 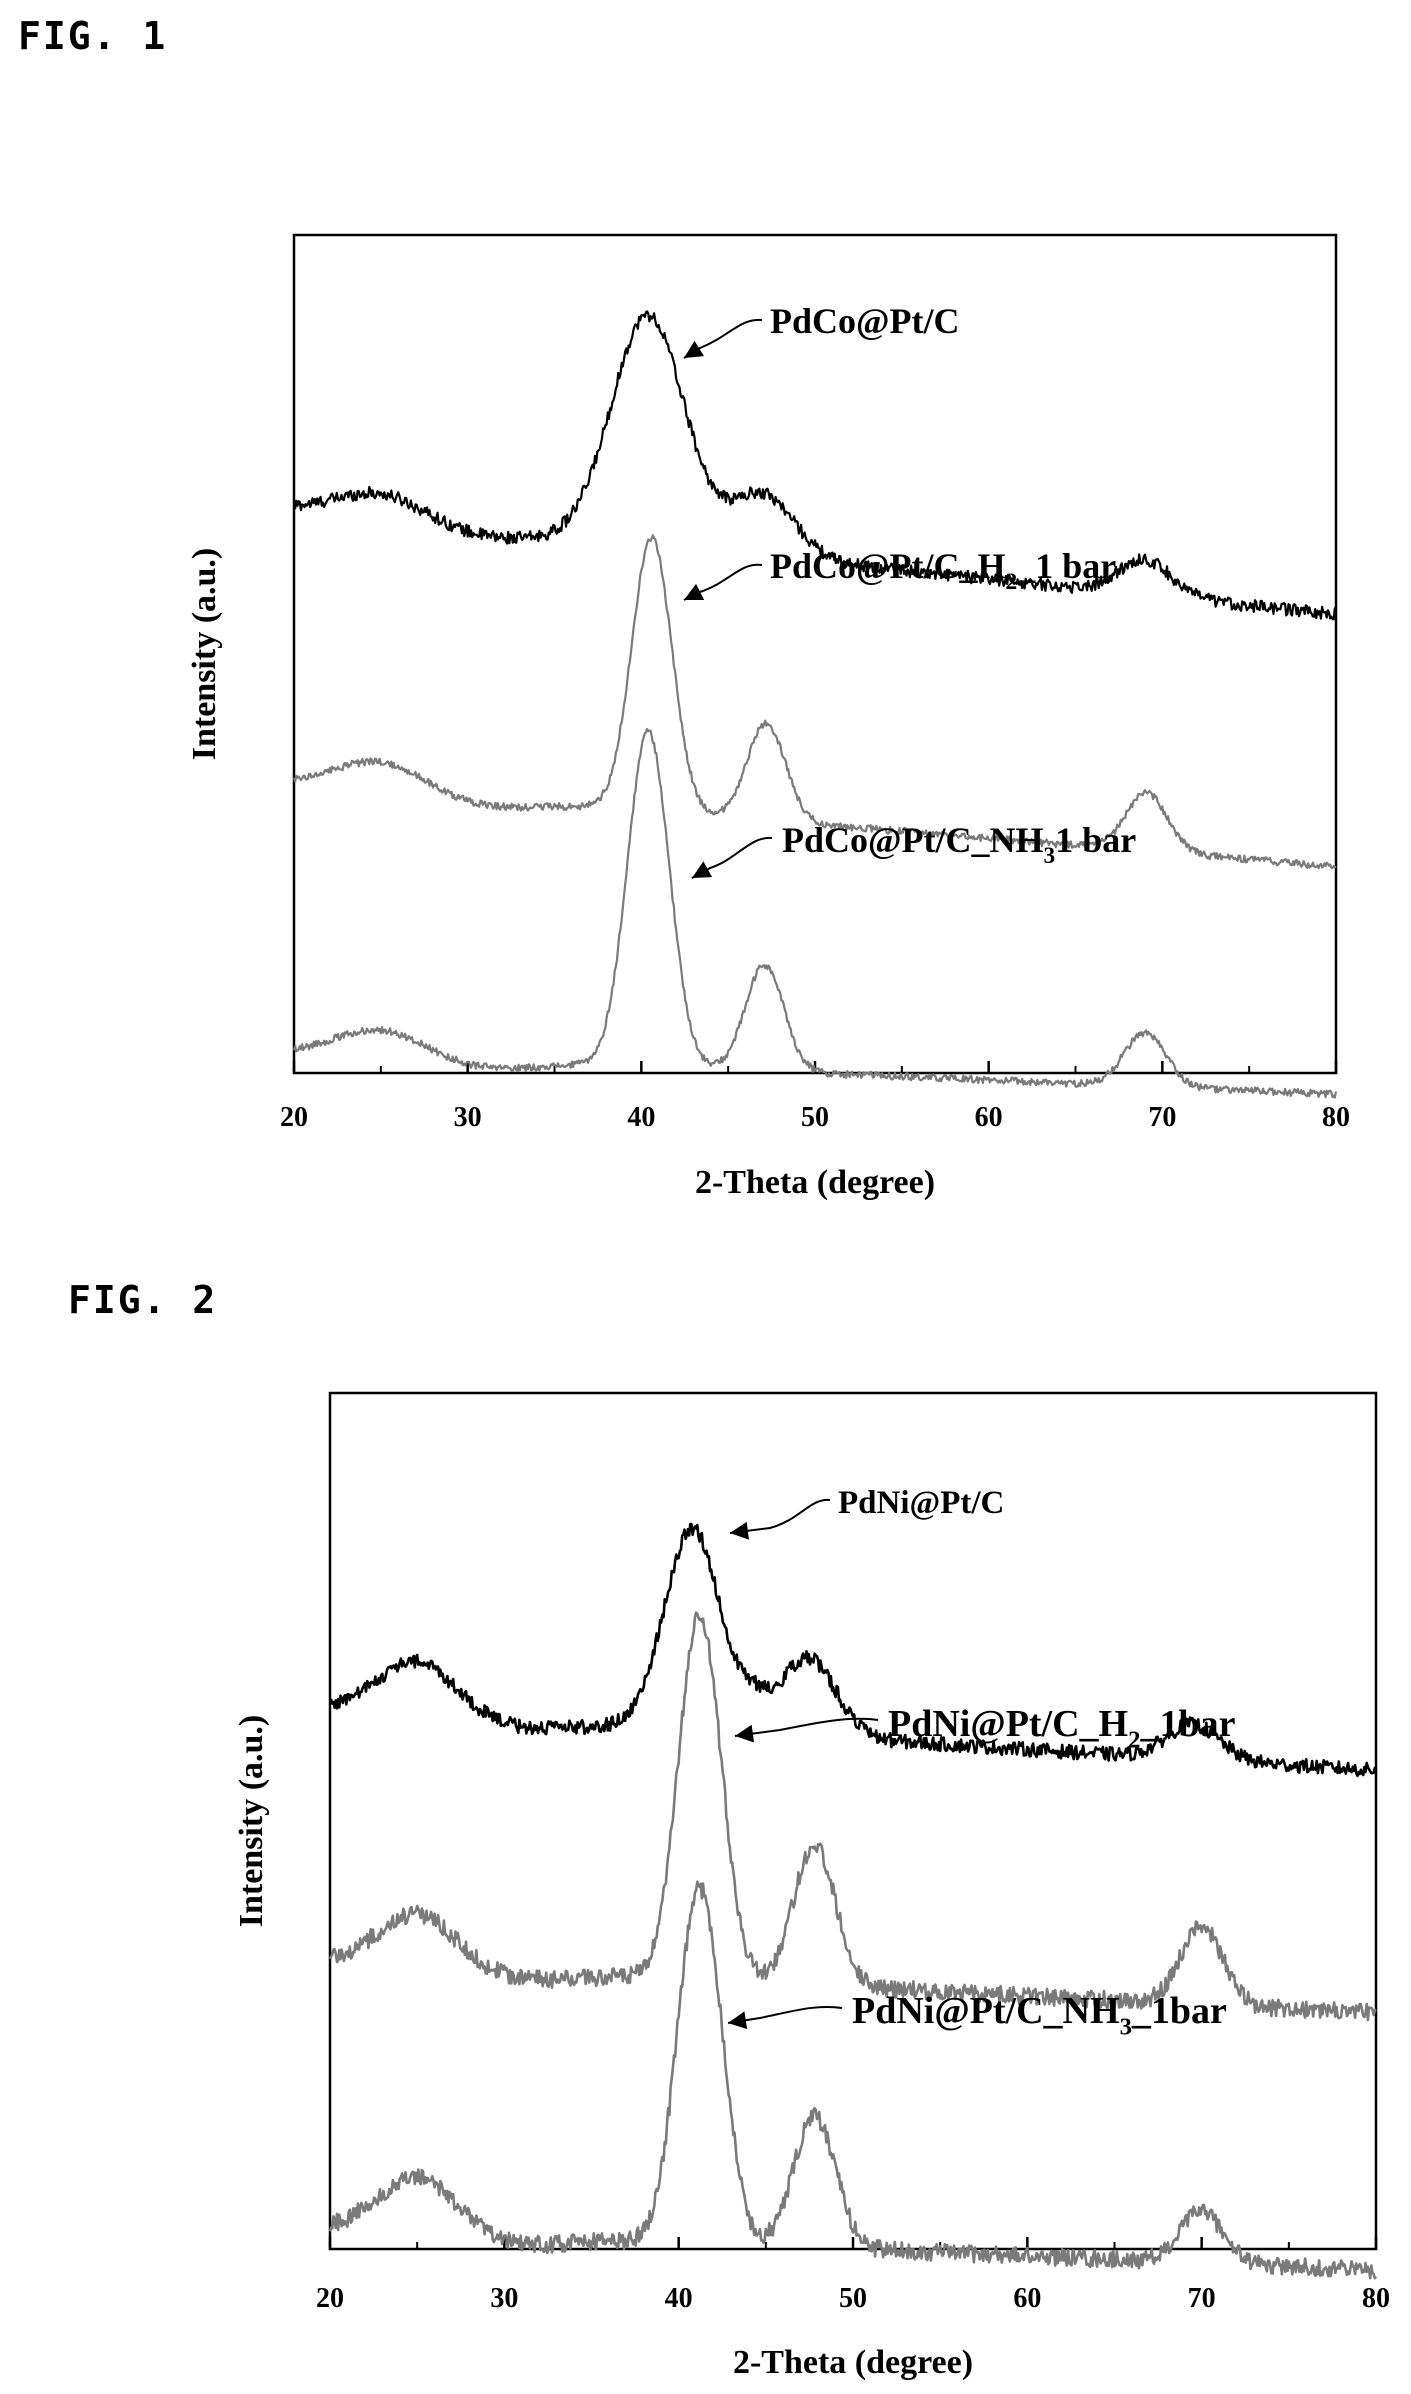 What do you see at coordinates (943, 570) in the screenshot?
I see `fig1-annotation-label-2: PdCo@Pt/C_H2_1 bar` at bounding box center [943, 570].